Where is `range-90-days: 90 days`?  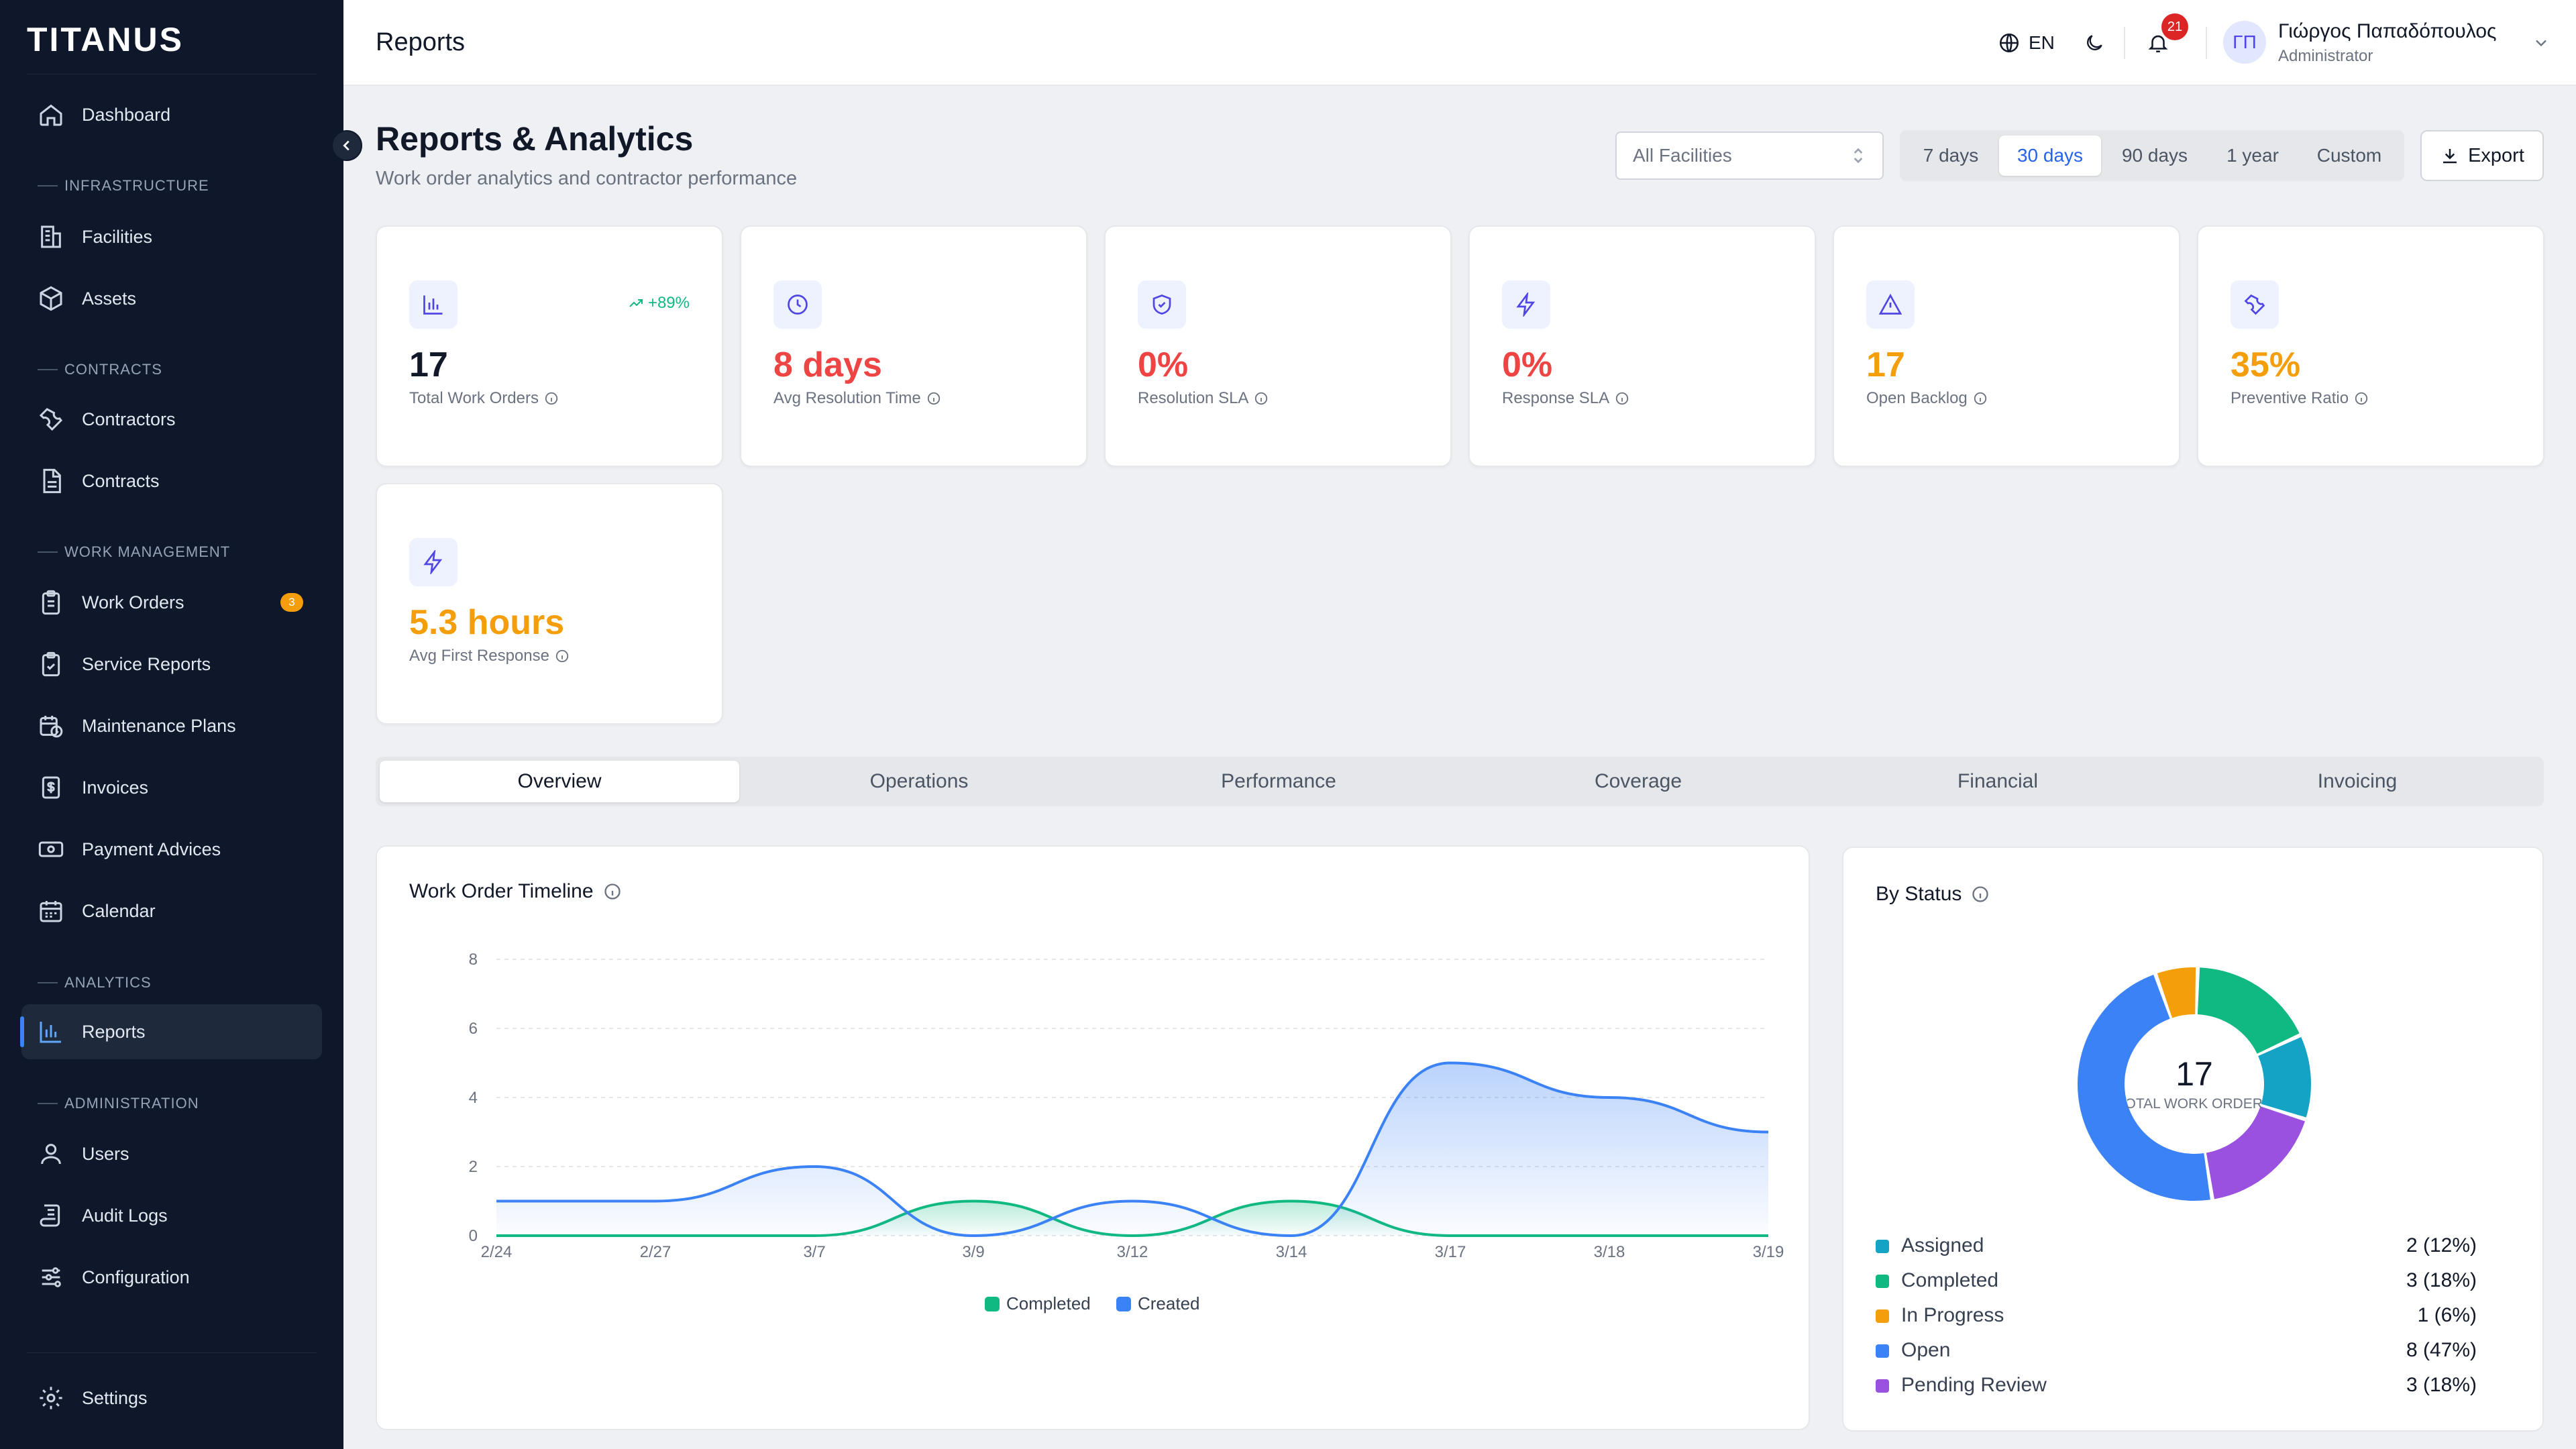
range-90-days: 90 days is located at coordinates (2154, 155).